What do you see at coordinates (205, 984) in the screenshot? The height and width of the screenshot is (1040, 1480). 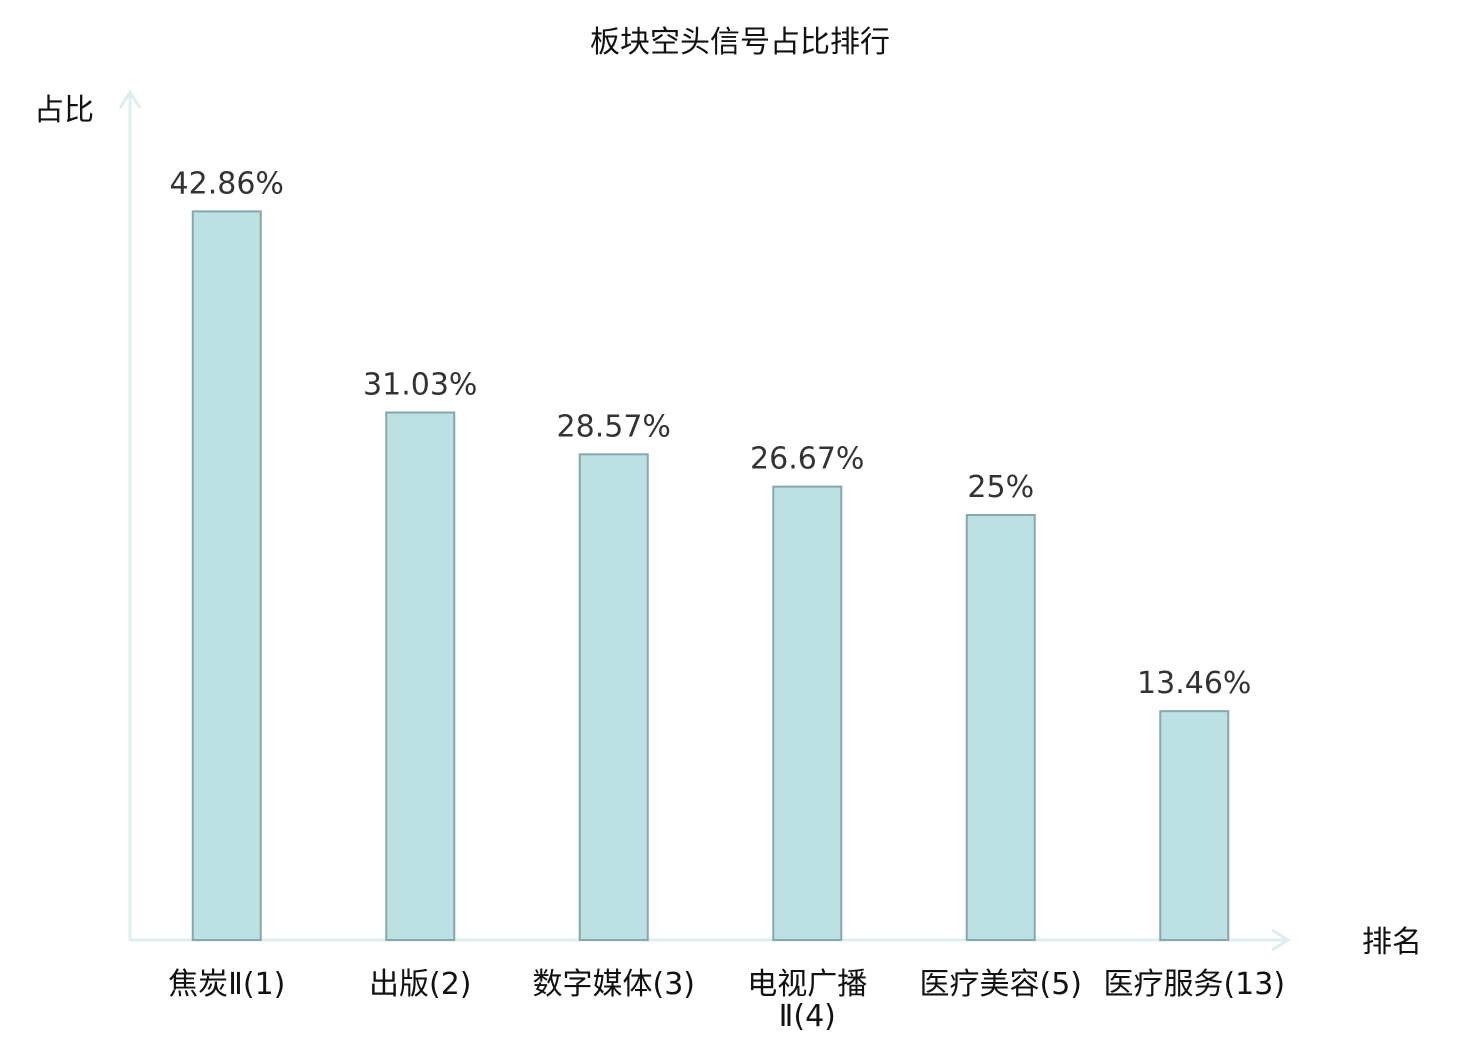 I see `category-name: 焦炭Ⅱ` at bounding box center [205, 984].